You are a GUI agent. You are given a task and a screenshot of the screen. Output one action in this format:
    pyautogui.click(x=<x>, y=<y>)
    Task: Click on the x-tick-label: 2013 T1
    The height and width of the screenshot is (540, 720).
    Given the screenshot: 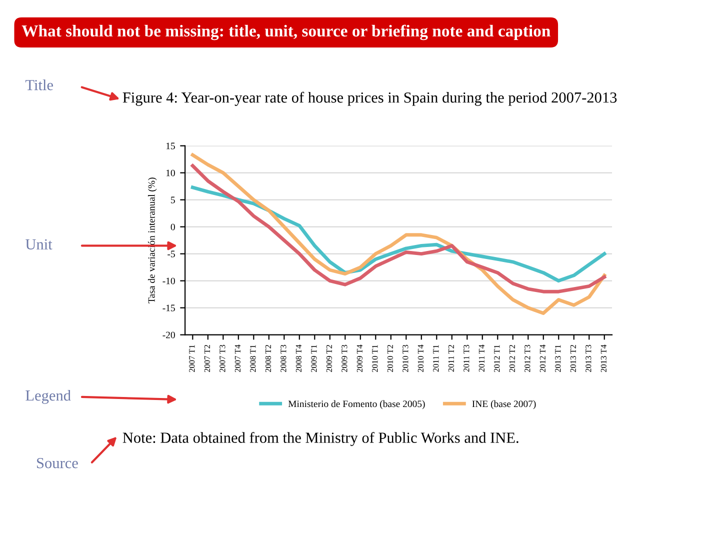 What is the action you would take?
    pyautogui.click(x=558, y=358)
    